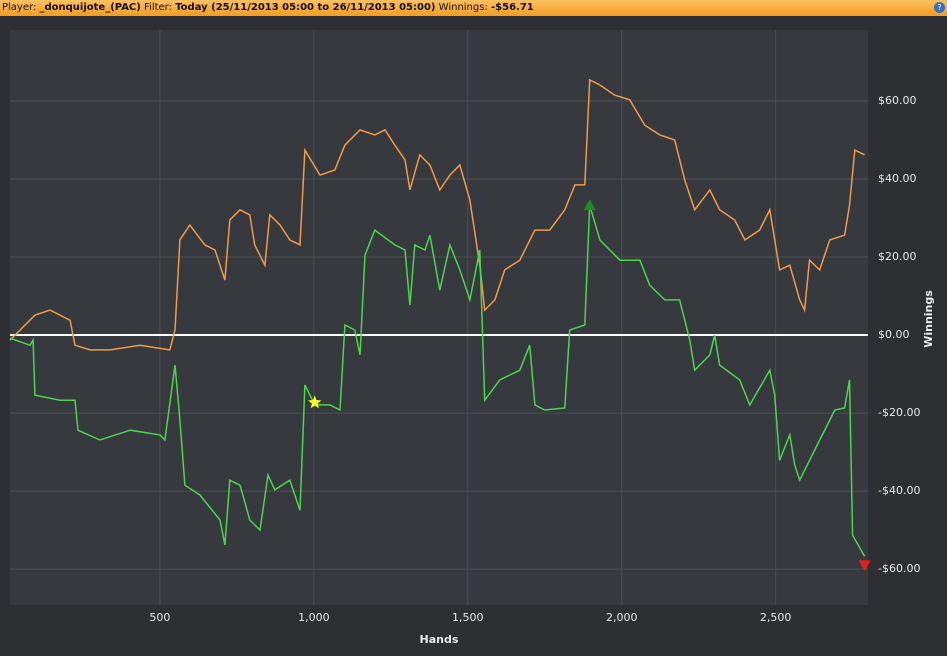  What do you see at coordinates (928, 319) in the screenshot?
I see `y-axis-label: Winnings` at bounding box center [928, 319].